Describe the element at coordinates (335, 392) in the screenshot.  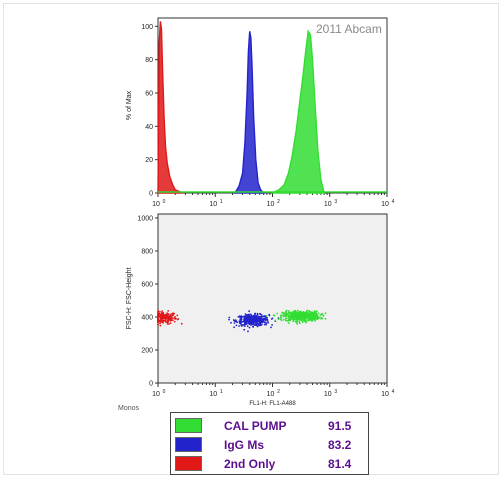
I see `x-tick-exponent: 3` at that location.